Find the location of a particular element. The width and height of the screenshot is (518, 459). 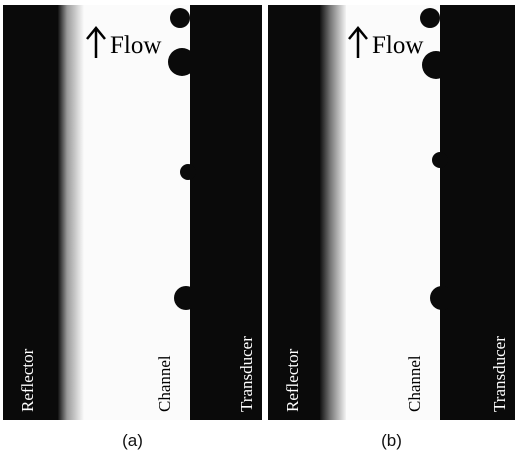

panel-caption: (a) is located at coordinates (132, 440).